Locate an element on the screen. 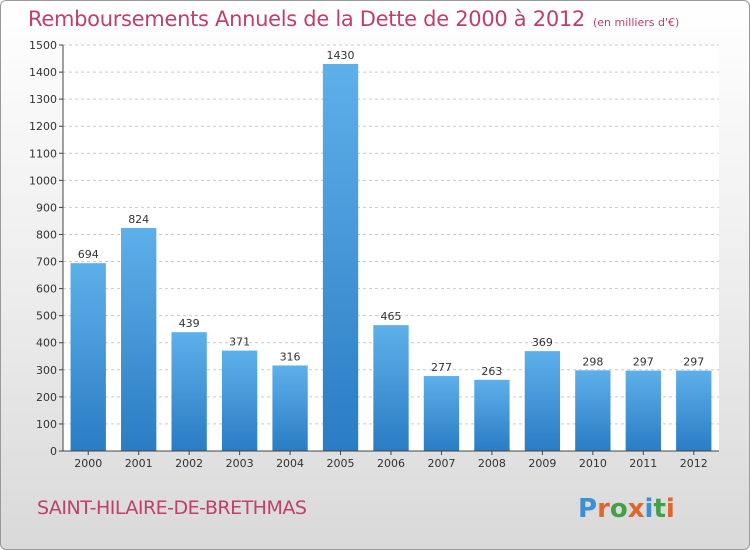 The height and width of the screenshot is (550, 750). y-tick-label: 500 is located at coordinates (46, 316).